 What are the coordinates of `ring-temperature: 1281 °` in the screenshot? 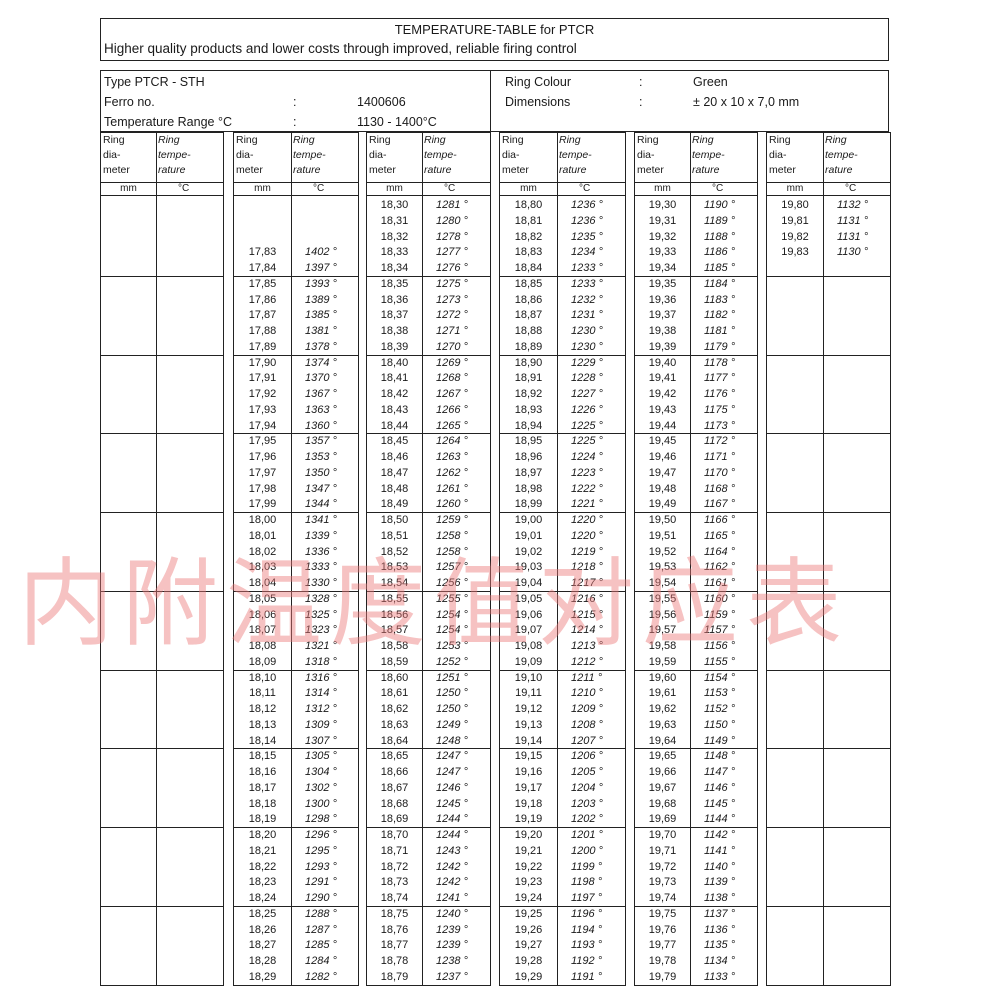 It's located at (452, 205).